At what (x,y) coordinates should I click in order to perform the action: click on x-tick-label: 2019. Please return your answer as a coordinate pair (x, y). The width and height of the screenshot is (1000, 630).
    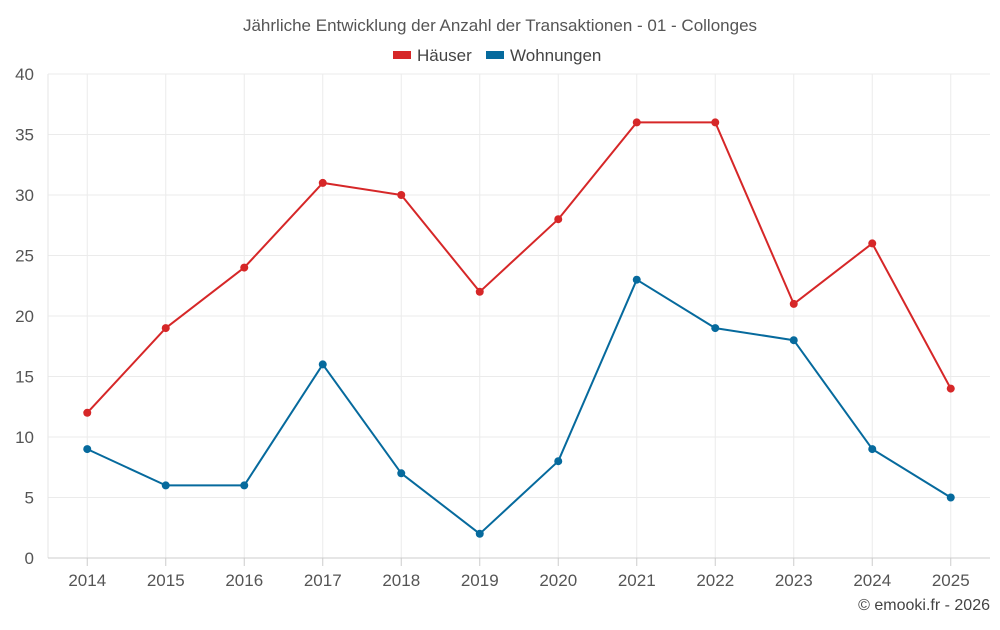
    Looking at the image, I should click on (480, 580).